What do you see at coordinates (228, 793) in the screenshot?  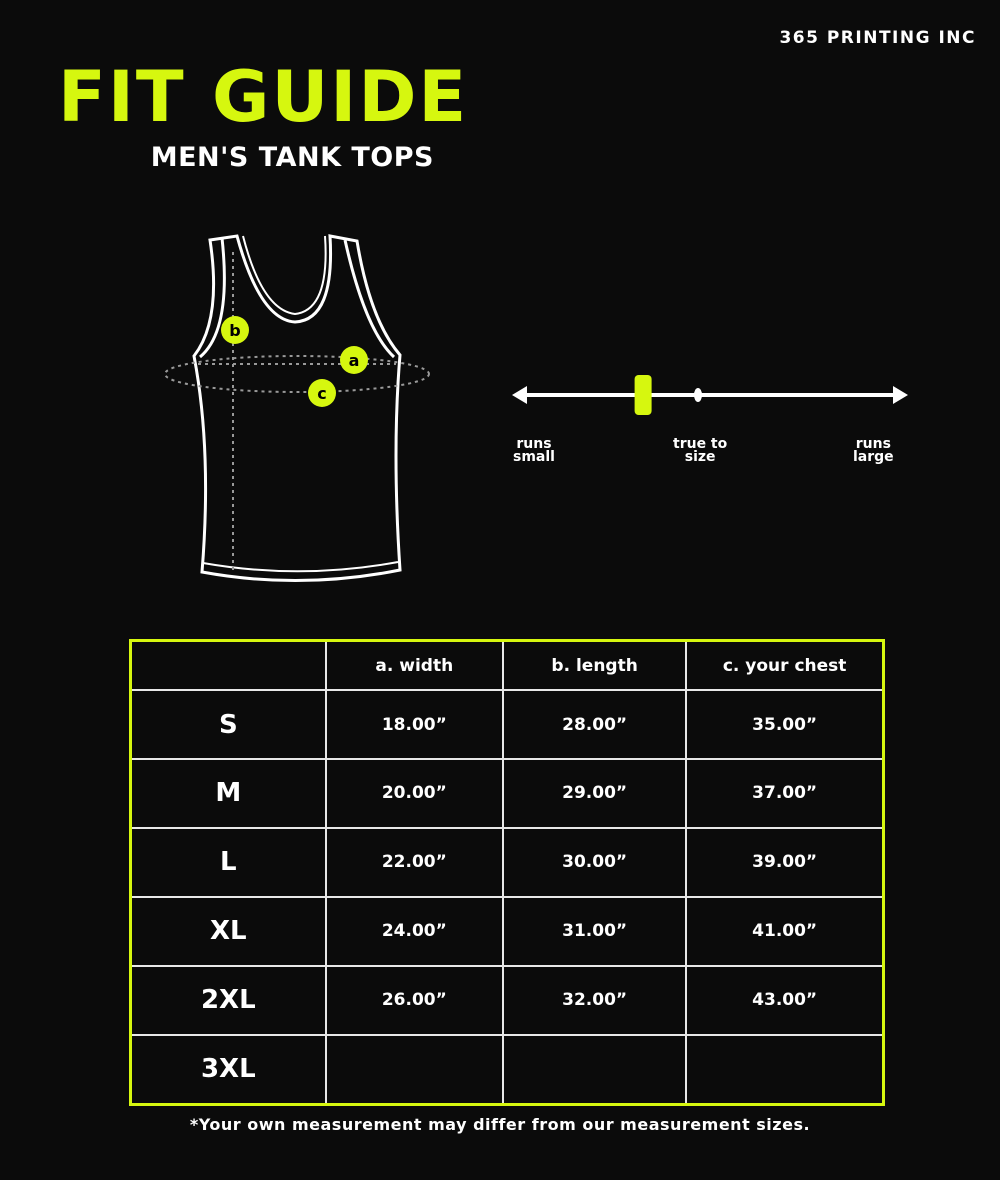 I see `size-cell: M` at bounding box center [228, 793].